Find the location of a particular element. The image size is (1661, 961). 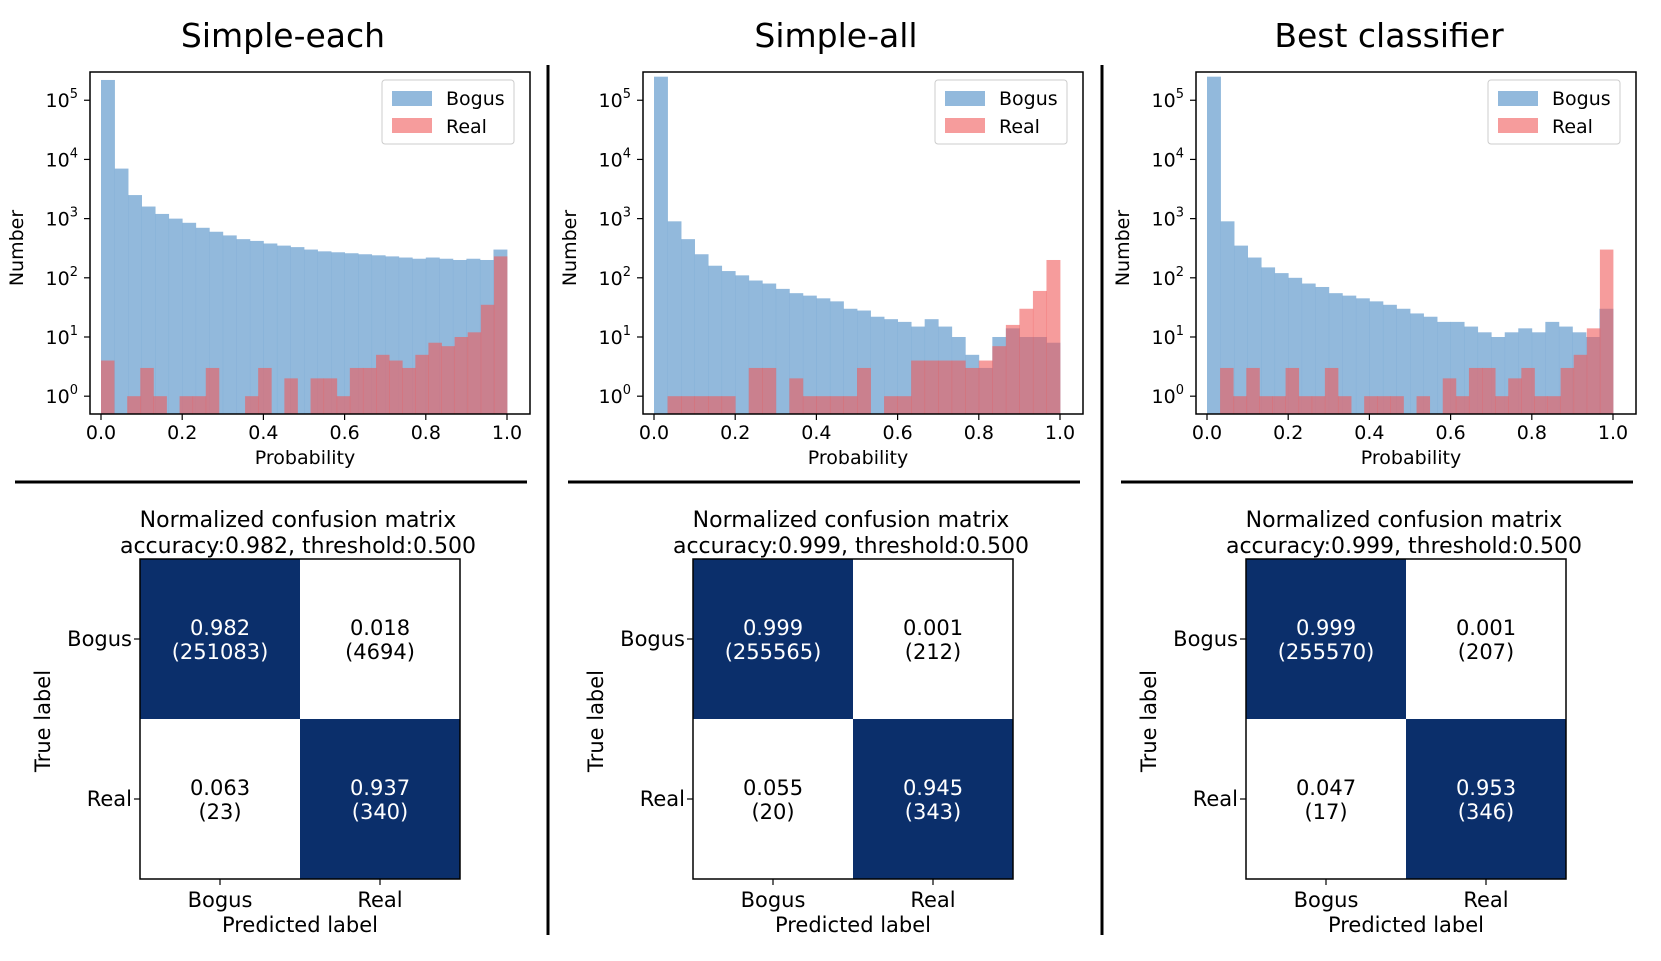

y-tick-exponent: 0 is located at coordinates (627, 390).